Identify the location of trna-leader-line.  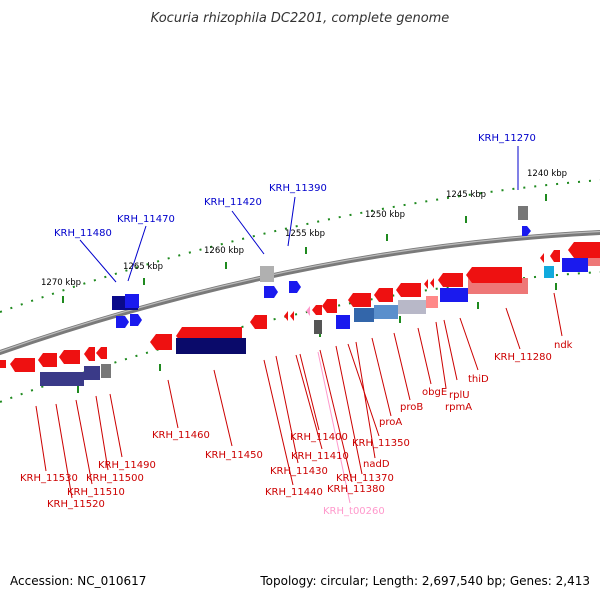
(334, 427).